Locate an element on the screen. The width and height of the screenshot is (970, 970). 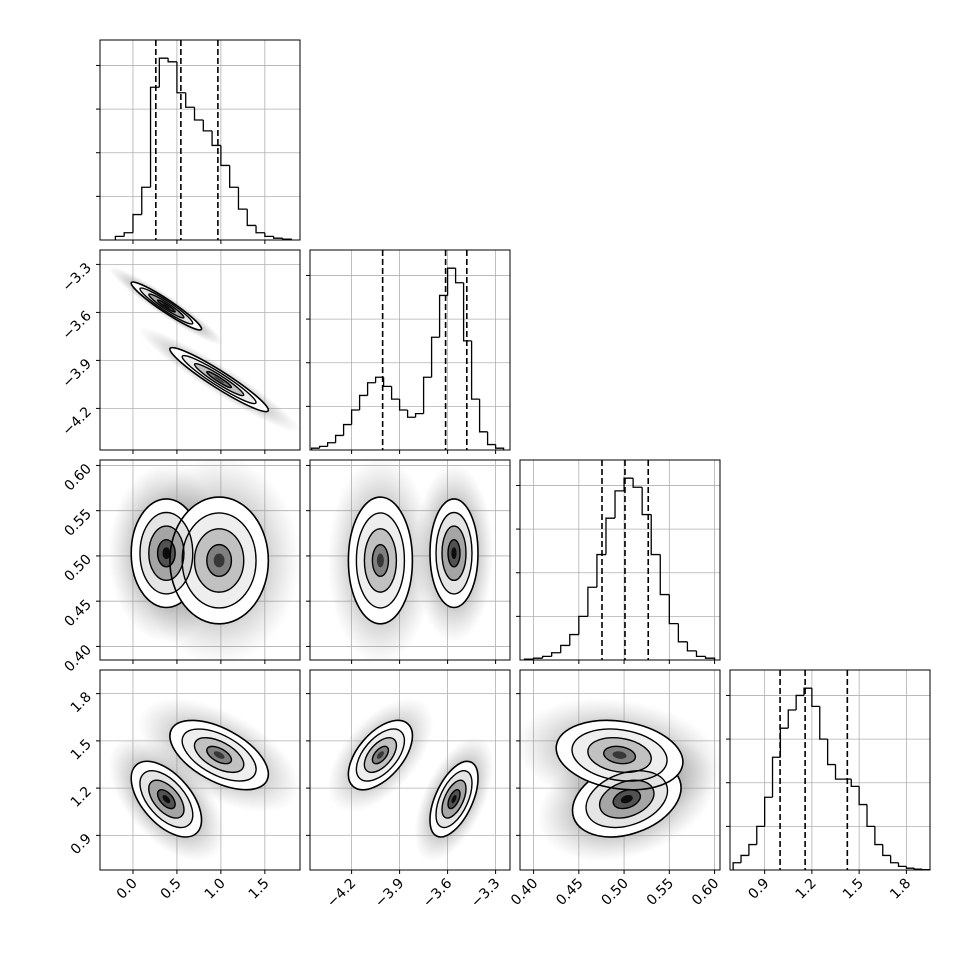
panel: −4.2−3.9−3.6−3.3 is located at coordinates (180, 351).